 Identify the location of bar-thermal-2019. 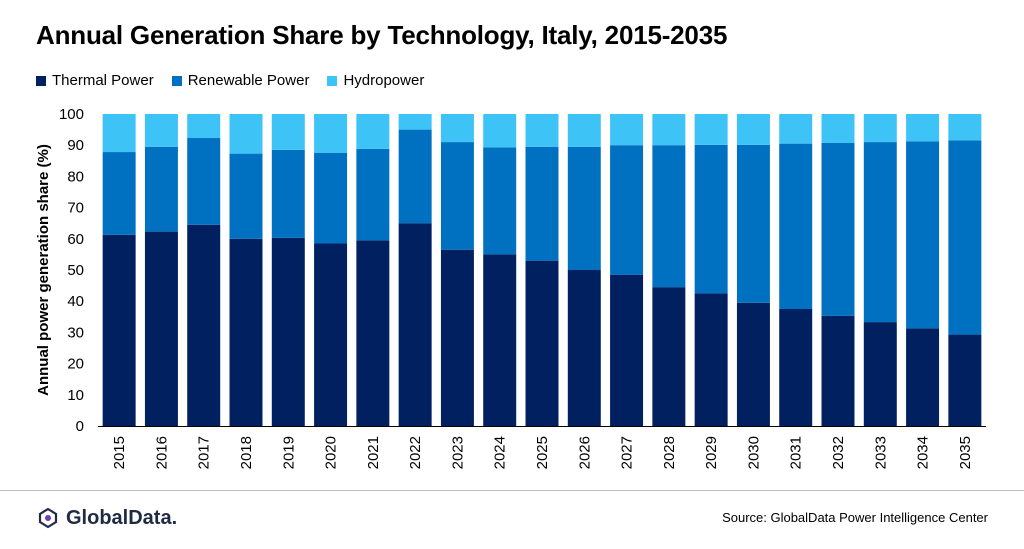
(288, 331).